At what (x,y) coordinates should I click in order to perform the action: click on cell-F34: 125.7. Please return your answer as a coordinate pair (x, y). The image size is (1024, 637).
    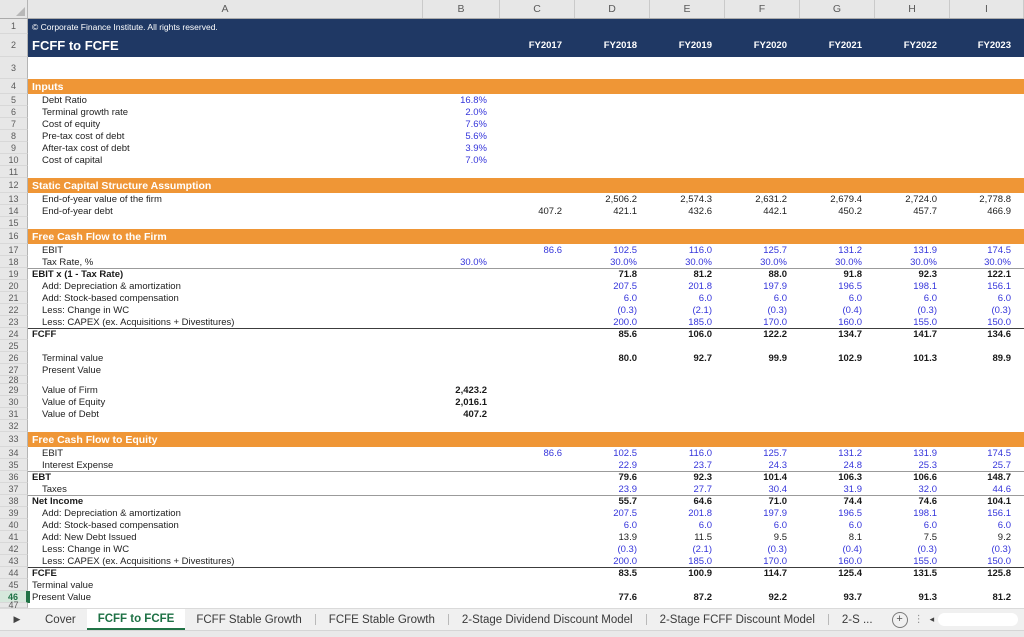
    Looking at the image, I should click on (775, 453).